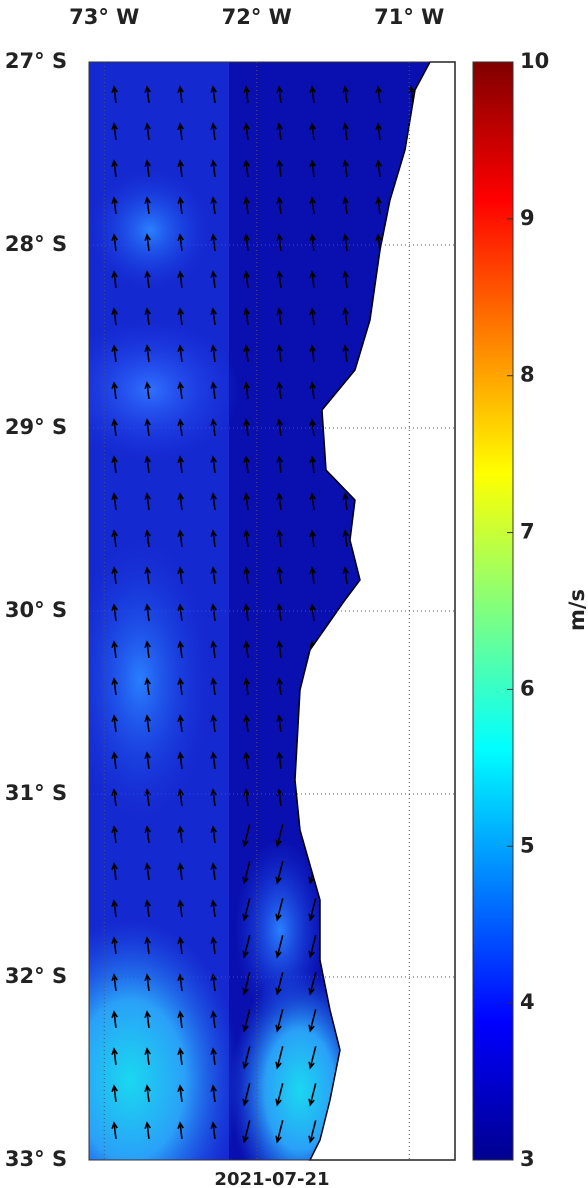 This screenshot has width=588, height=1188. Describe the element at coordinates (271, 1178) in the screenshot. I see `date-label: 2021-07-21` at that location.